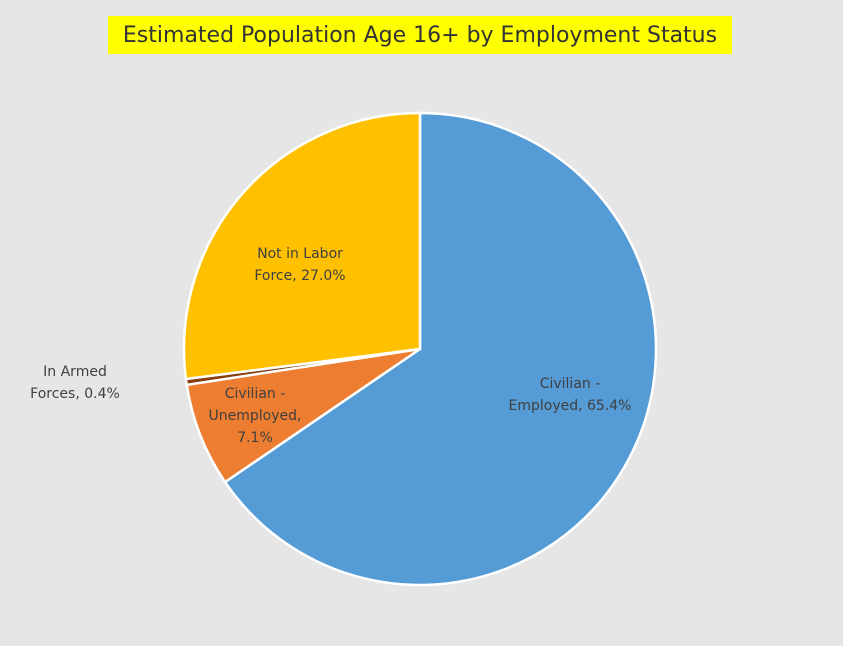  Describe the element at coordinates (255, 416) in the screenshot. I see `data-label: Civilian -Unemployed, 7.1%` at that location.